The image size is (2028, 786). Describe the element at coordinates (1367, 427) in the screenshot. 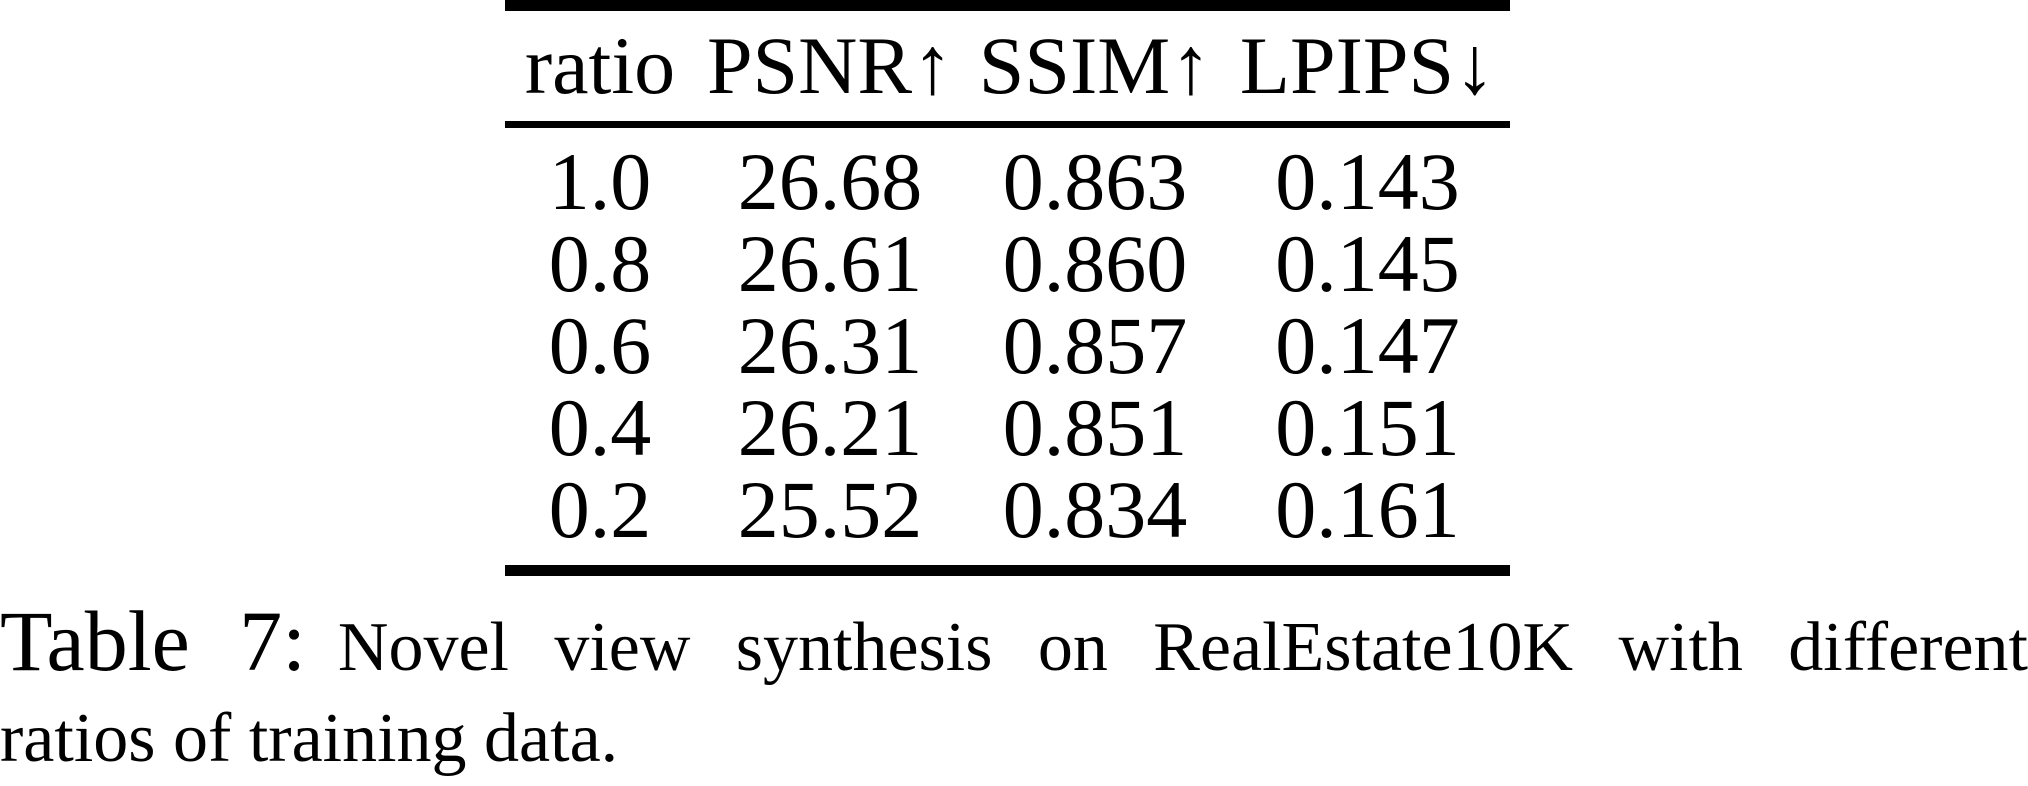

I see `cell-lpips: 0.151` at that location.